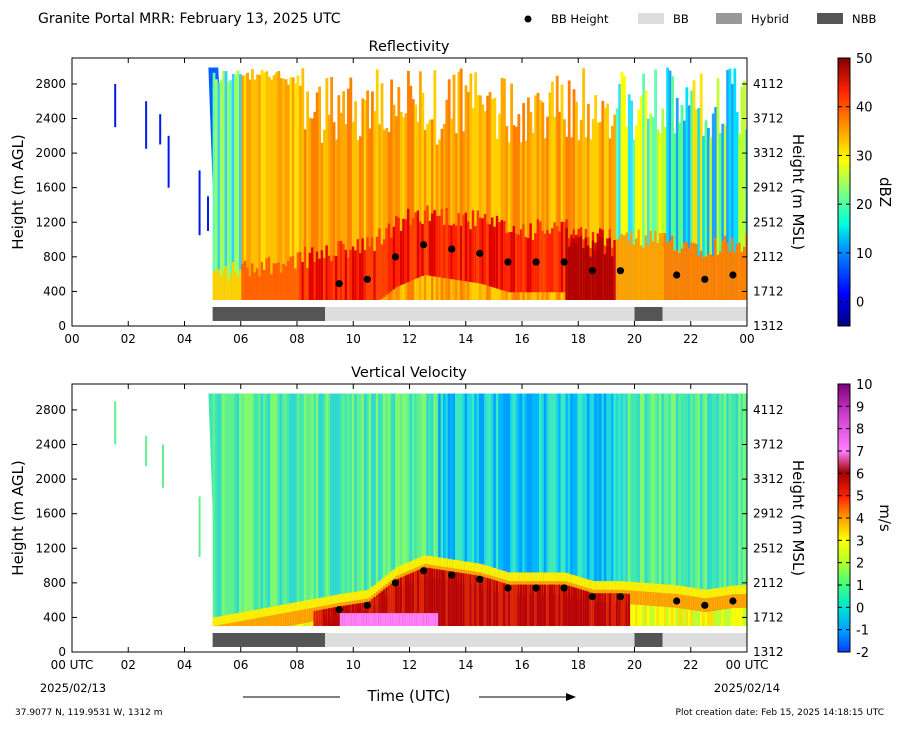  What do you see at coordinates (862, 631) in the screenshot?
I see `colorbar-tick-label: -1` at bounding box center [862, 631].